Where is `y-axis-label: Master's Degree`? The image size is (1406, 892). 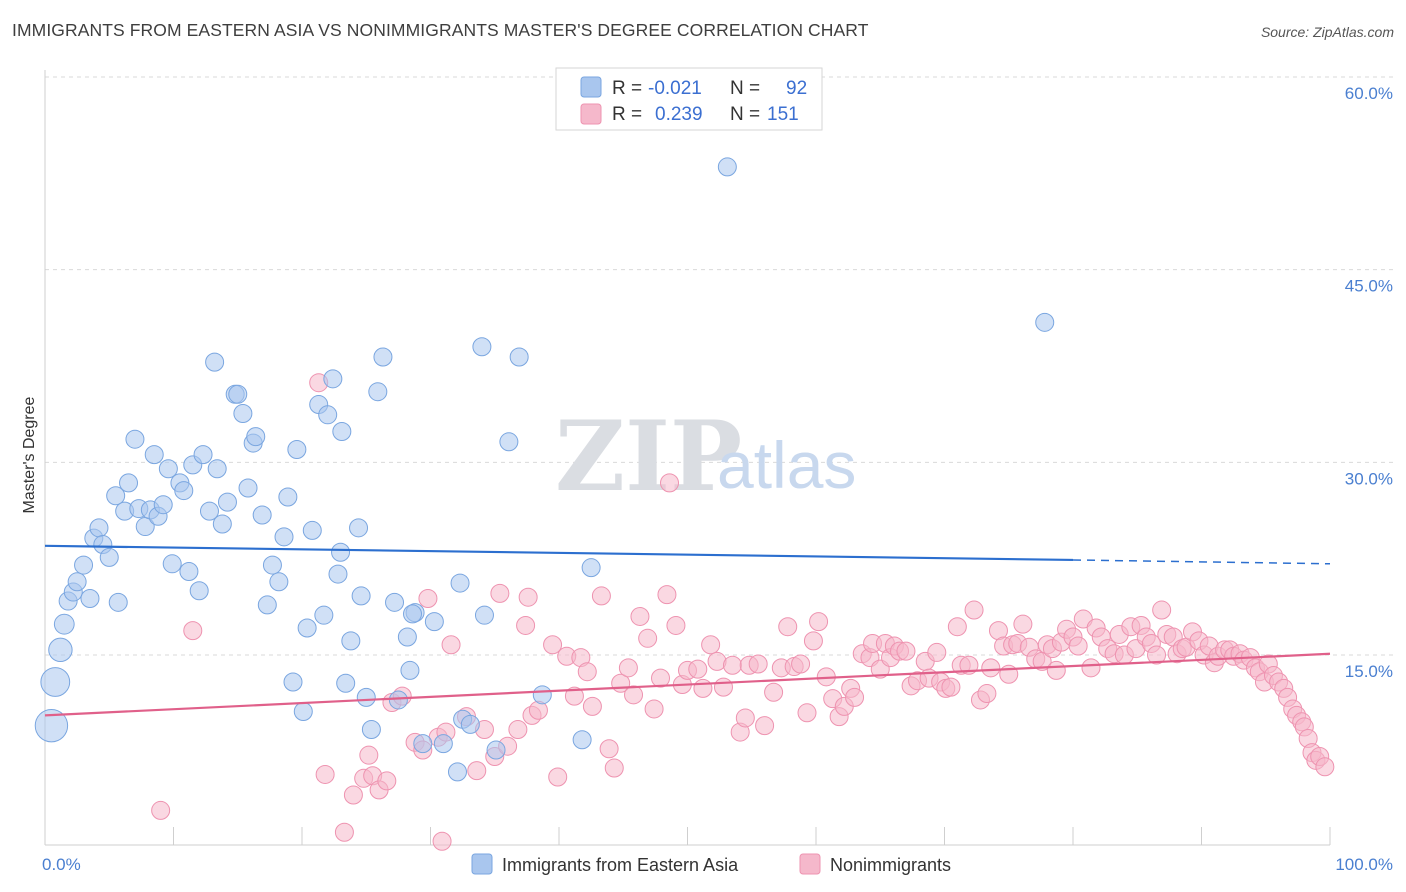
y-axis-label: Master's Degree is located at coordinates (29, 454).